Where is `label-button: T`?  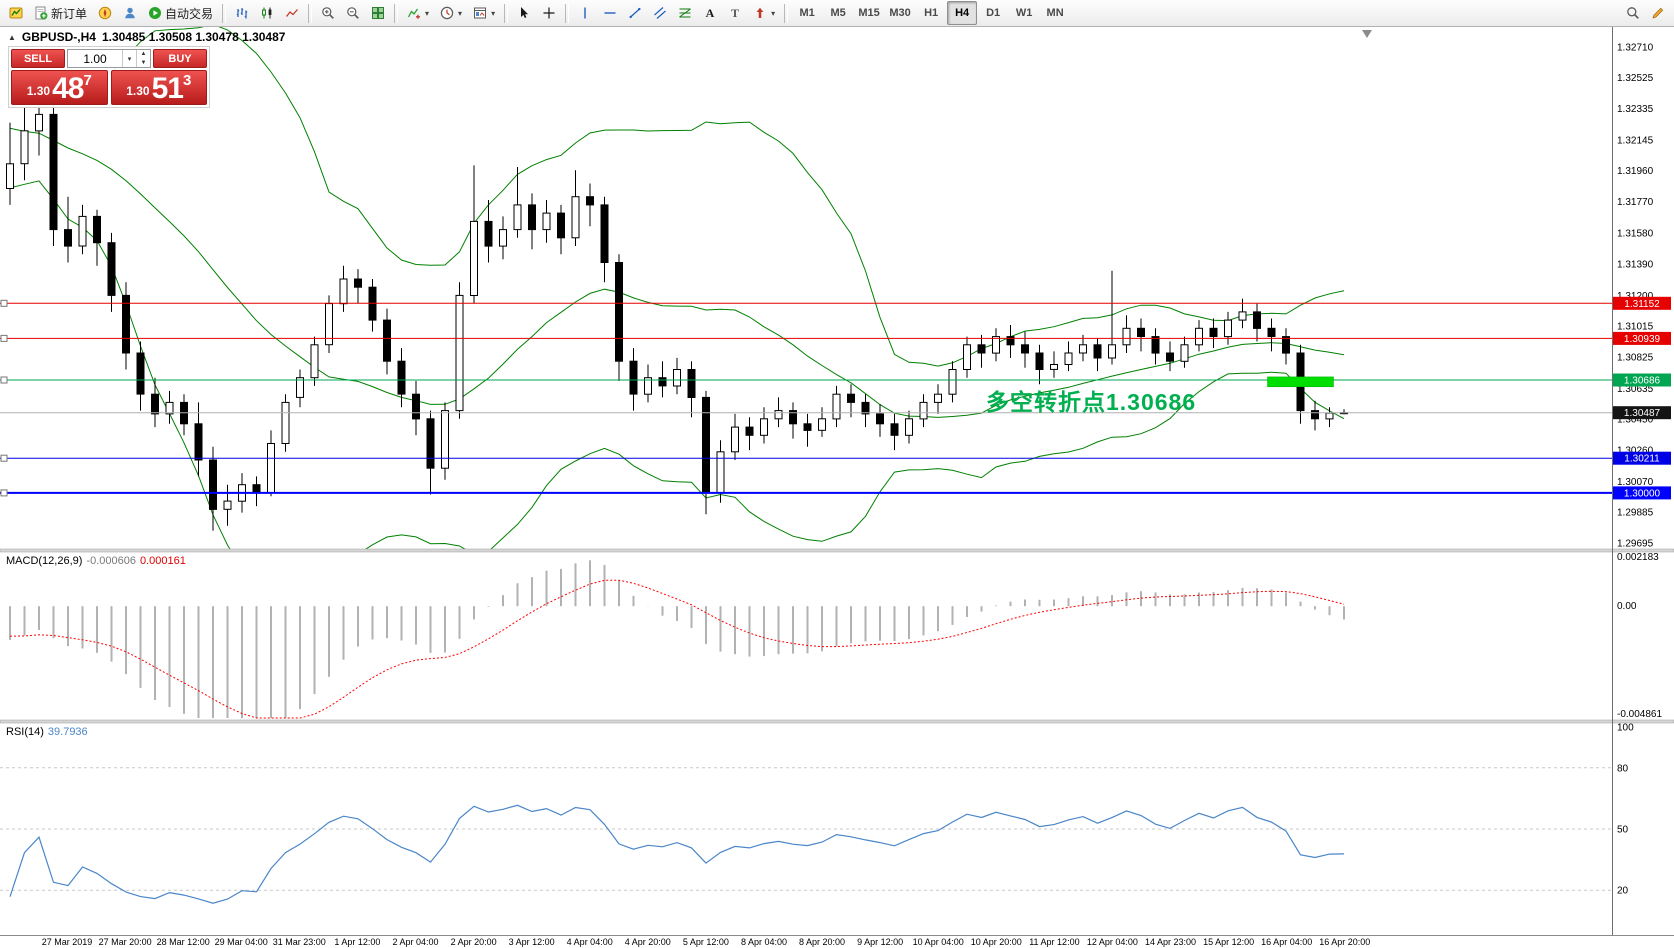 label-button: T is located at coordinates (735, 13).